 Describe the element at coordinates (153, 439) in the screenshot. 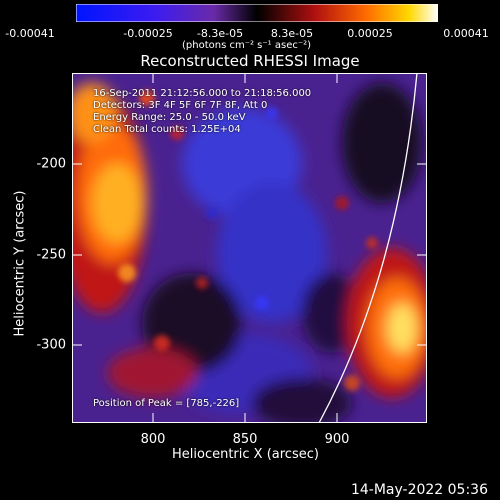

I see `x-tick-label: 800` at that location.